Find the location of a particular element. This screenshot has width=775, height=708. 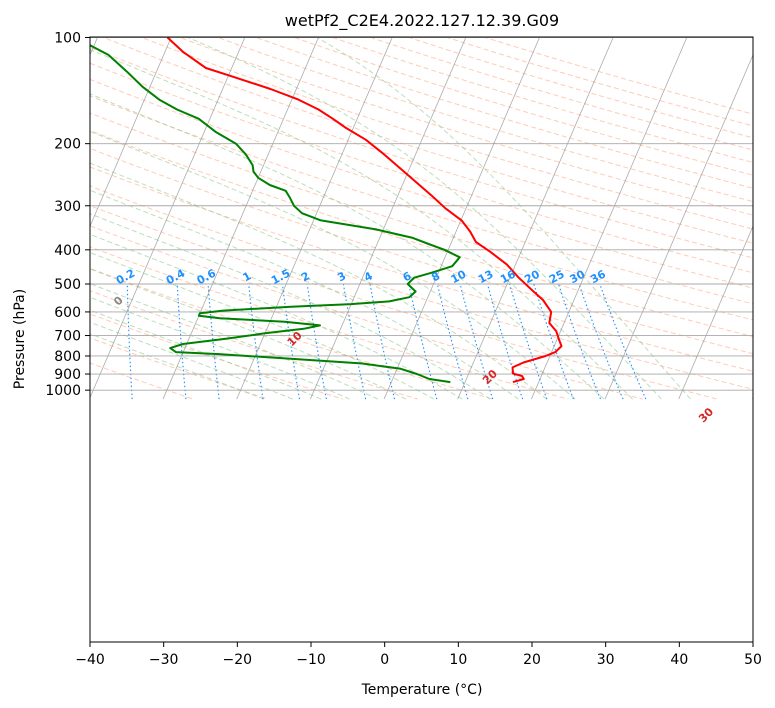

y-tick-label: 1000 is located at coordinates (63, 391).